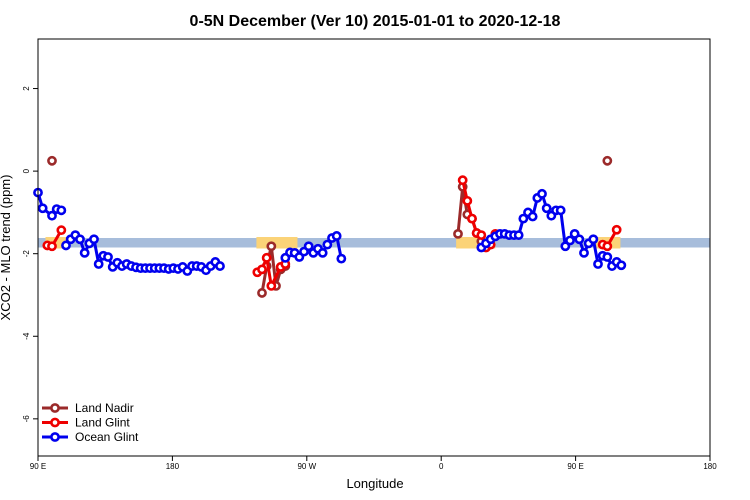  What do you see at coordinates (26, 336) in the screenshot?
I see `y-tick-label: -4` at bounding box center [26, 336].